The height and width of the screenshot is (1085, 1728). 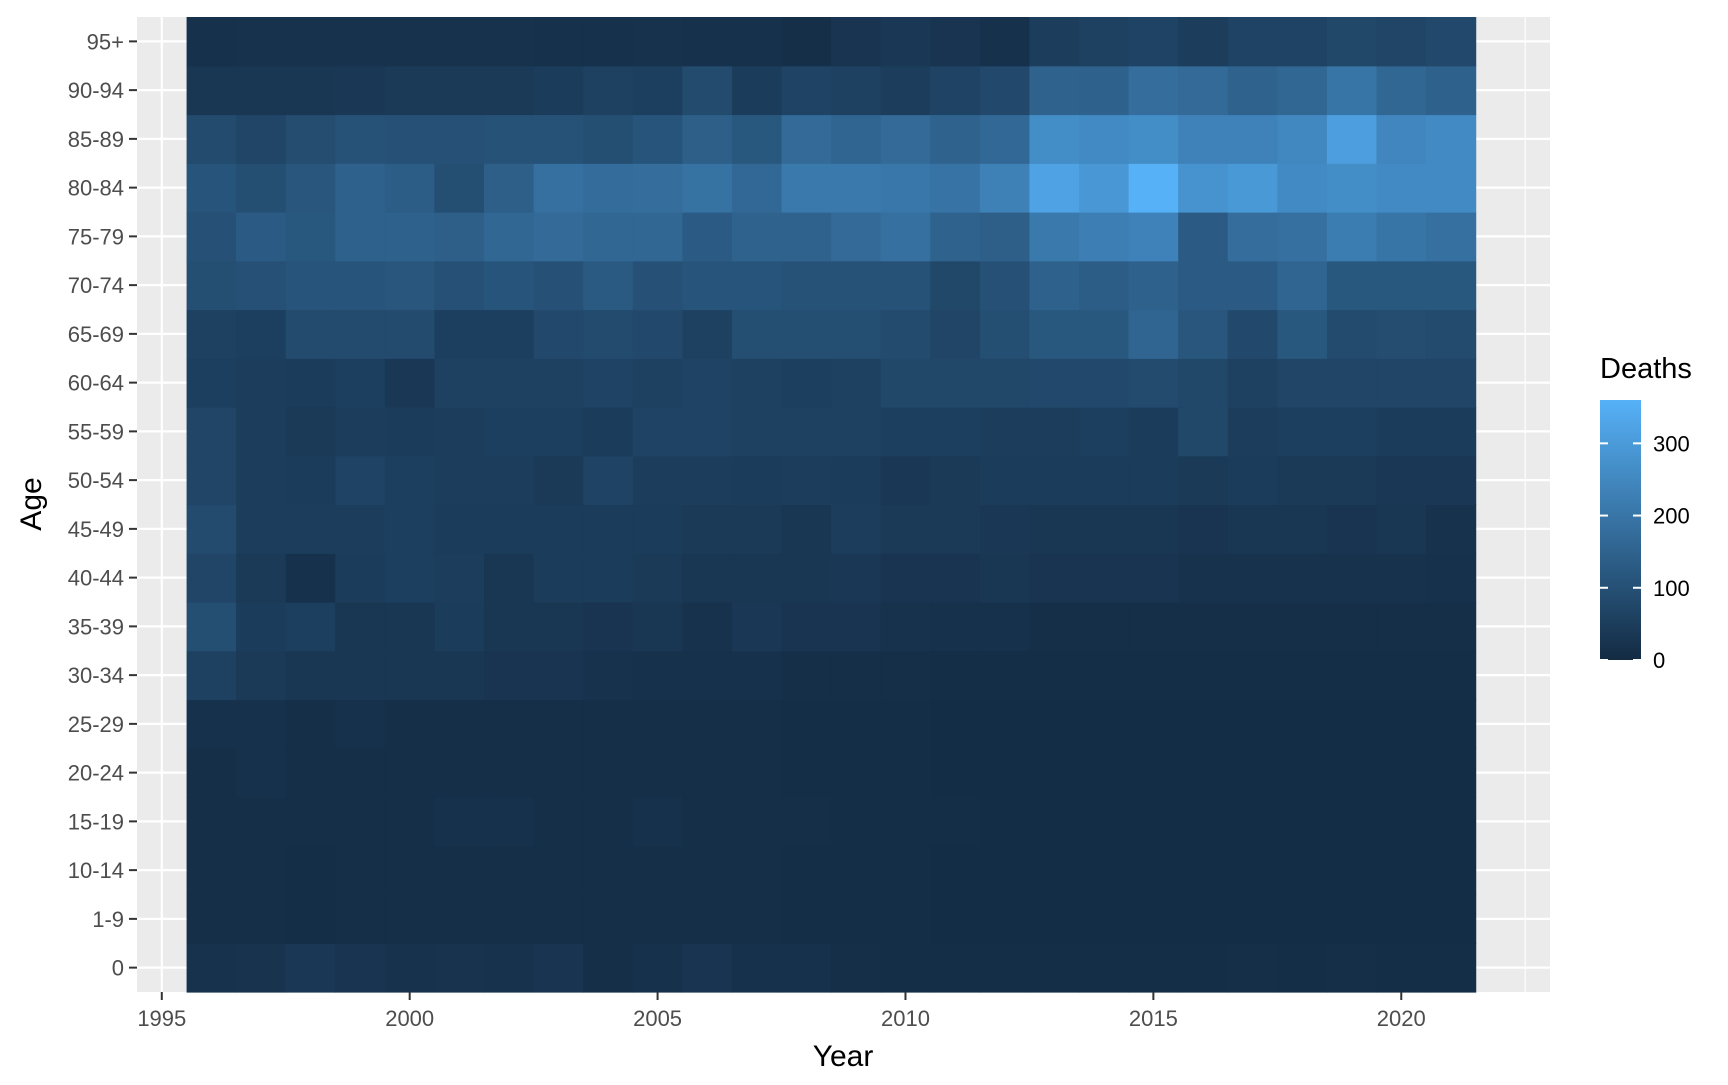 What do you see at coordinates (1671, 516) in the screenshot?
I see `legend-tick-label: 200` at bounding box center [1671, 516].